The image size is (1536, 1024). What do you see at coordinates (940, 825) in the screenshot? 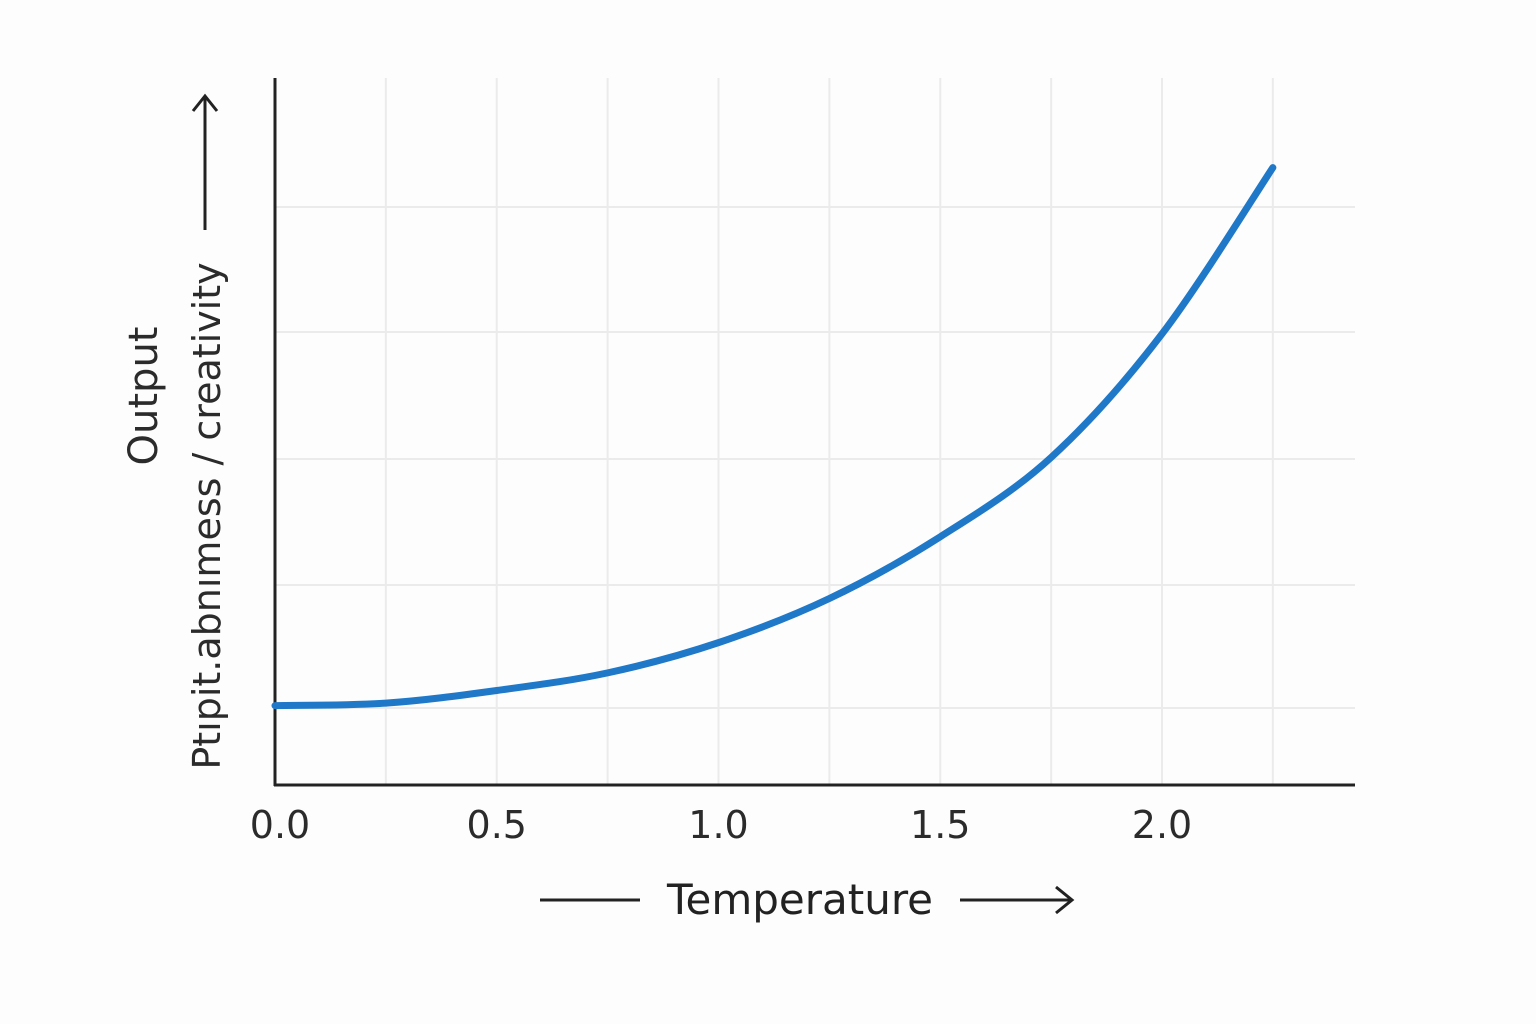
I see `x-tick-label: 1.5` at bounding box center [940, 825].